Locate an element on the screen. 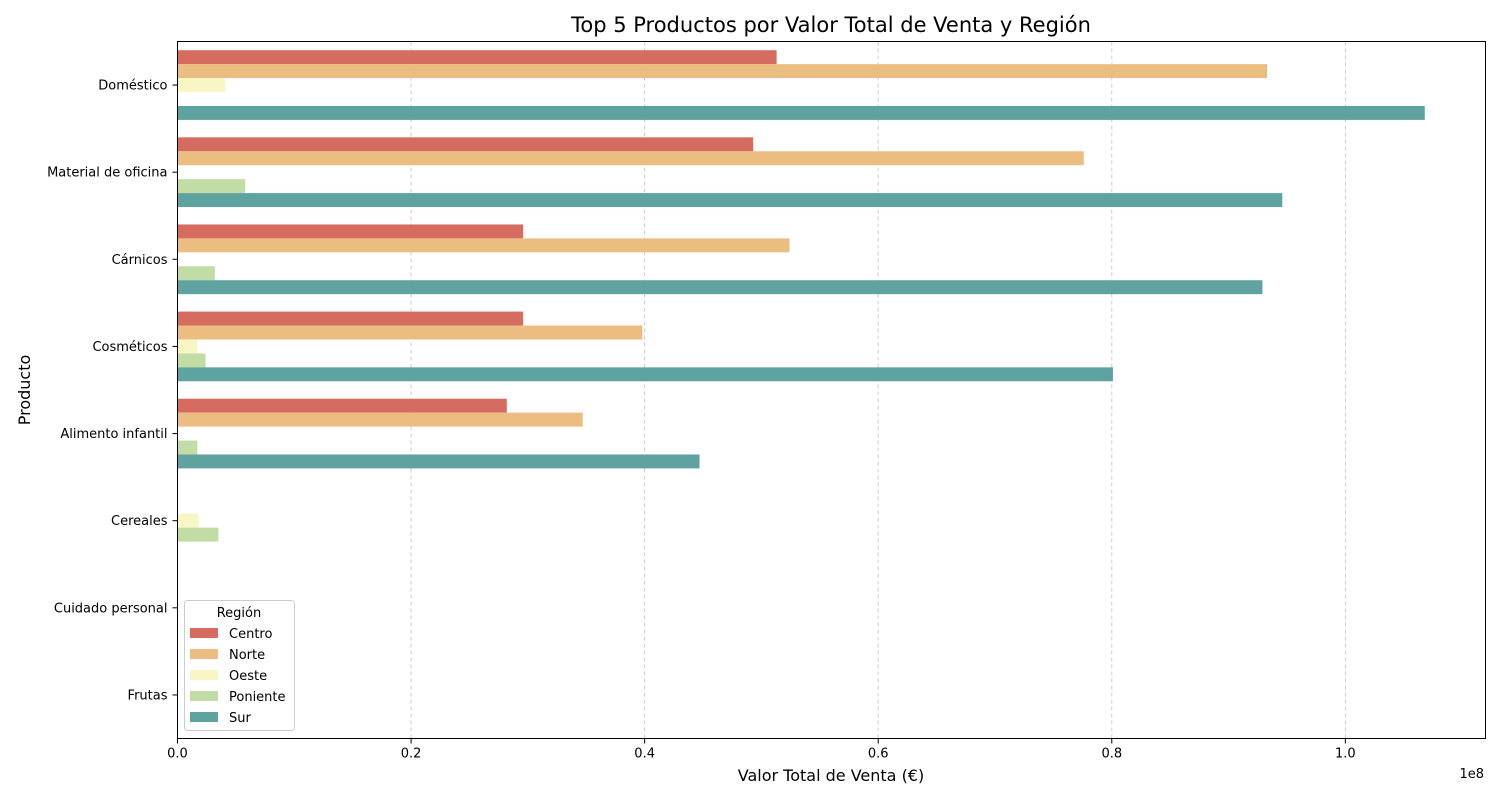 This screenshot has width=1500, height=800. x-axis-ticks: 0.0 0.2 0.4 0.6 0.8 1.0 is located at coordinates (761, 750).